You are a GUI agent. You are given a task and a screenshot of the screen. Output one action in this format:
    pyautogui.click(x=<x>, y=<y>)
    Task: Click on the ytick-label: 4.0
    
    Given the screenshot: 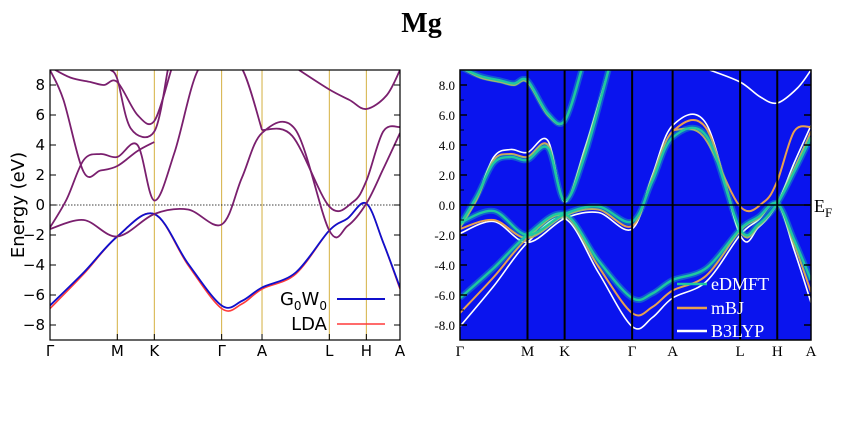 What is the action you would take?
    pyautogui.click(x=447, y=145)
    